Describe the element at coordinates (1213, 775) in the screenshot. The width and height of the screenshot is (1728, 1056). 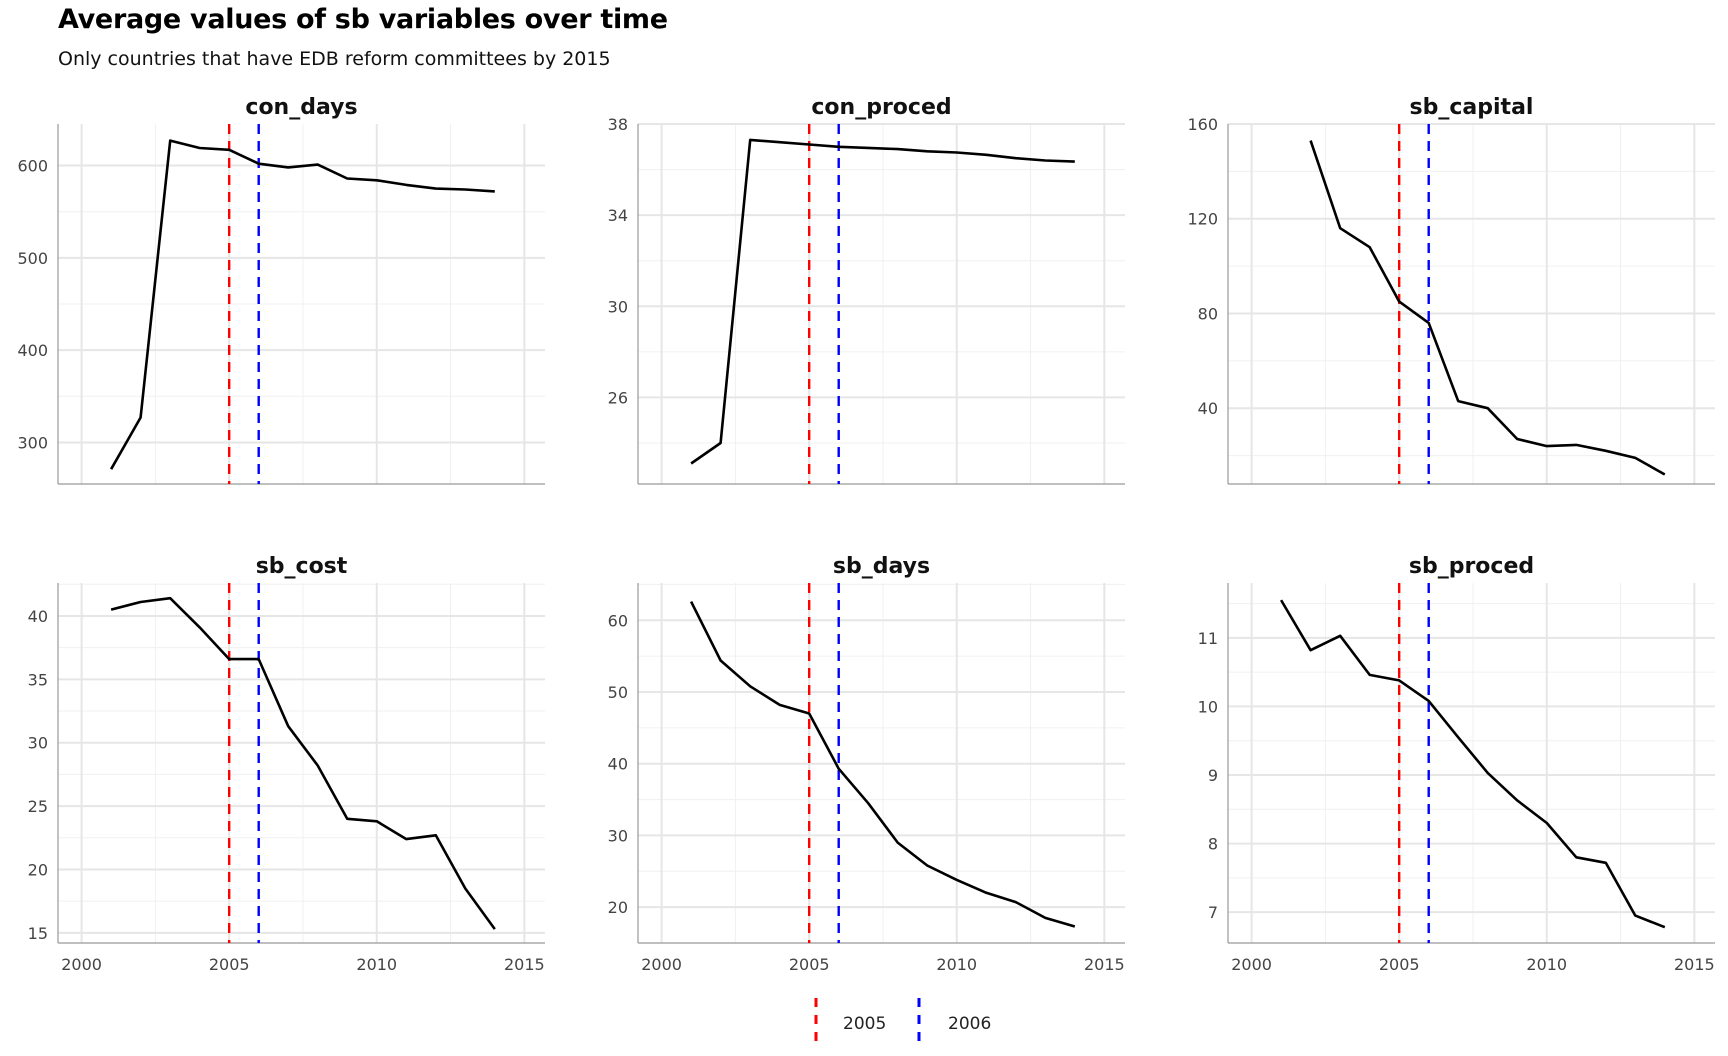
I see `y-tick-label: 9` at that location.